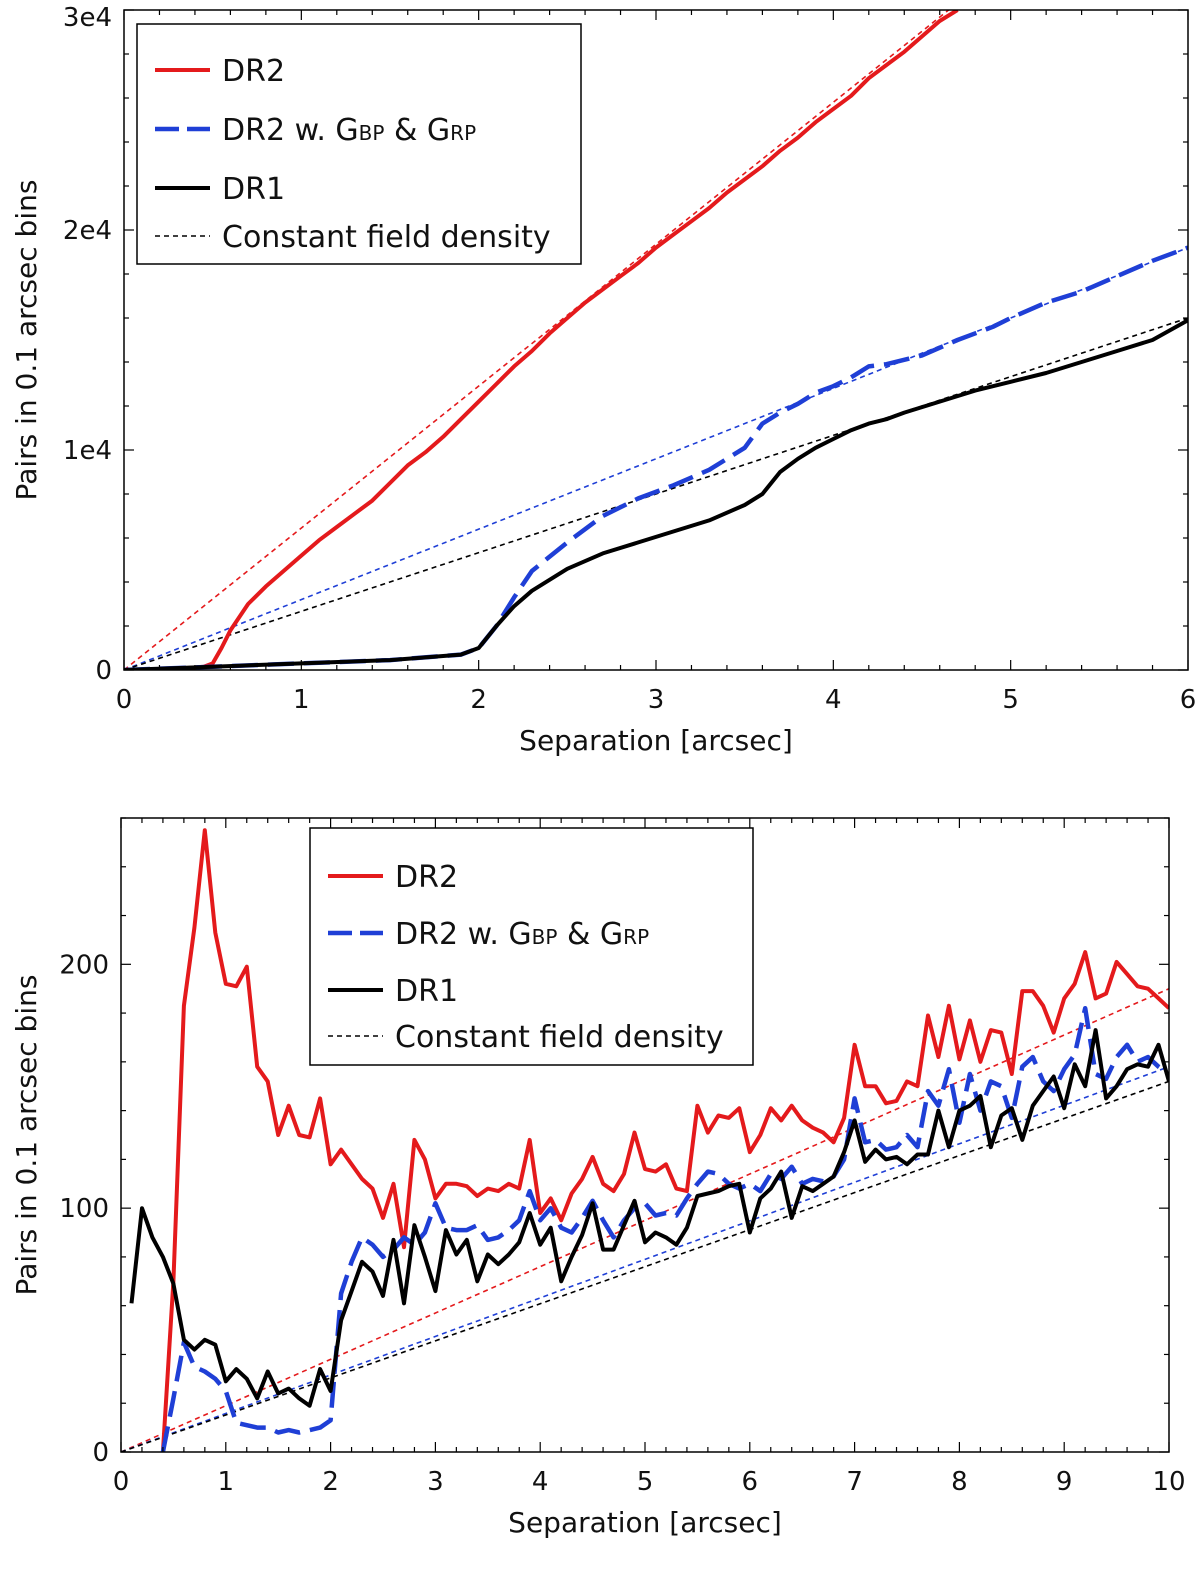  Describe the element at coordinates (87, 451) in the screenshot. I see `y-tick-label: 1e4` at that location.